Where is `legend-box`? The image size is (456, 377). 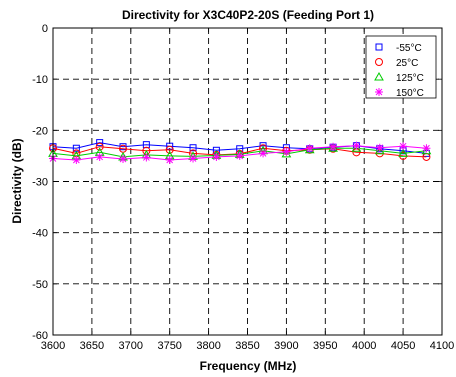
legend-box is located at coordinates (401, 67).